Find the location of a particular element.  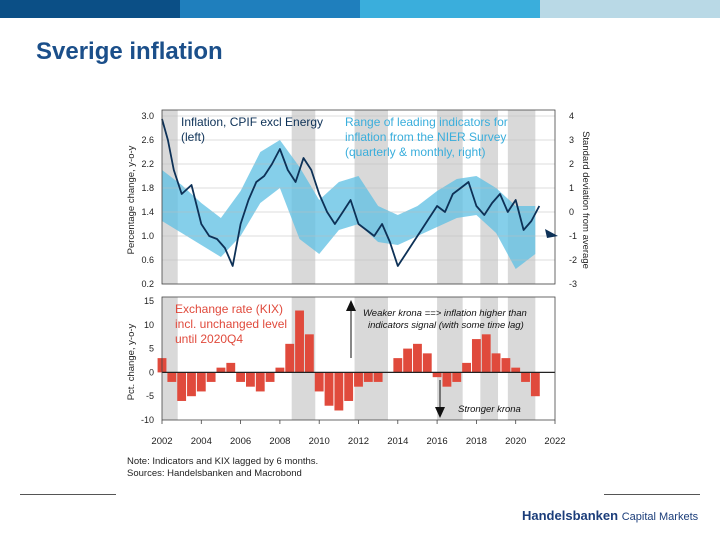

bottom-ytick-0: 15 is located at coordinates (149, 301).